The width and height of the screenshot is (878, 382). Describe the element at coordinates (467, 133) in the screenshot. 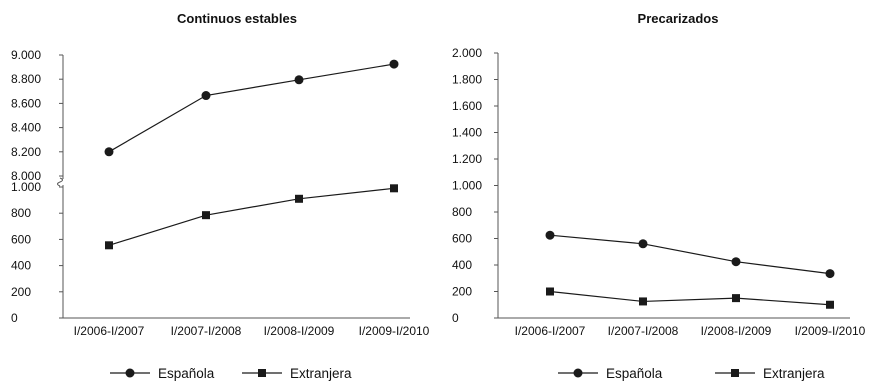

I see `right-y-tick-label: 1.400` at that location.